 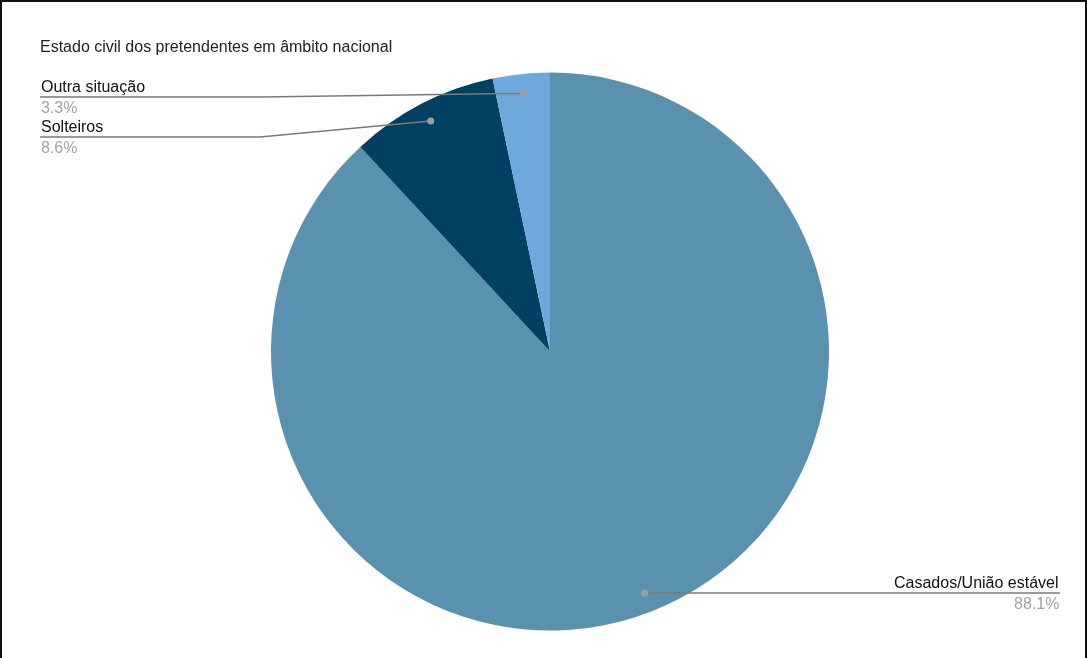 What do you see at coordinates (59, 107) in the screenshot?
I see `data-label: 3.3%` at bounding box center [59, 107].